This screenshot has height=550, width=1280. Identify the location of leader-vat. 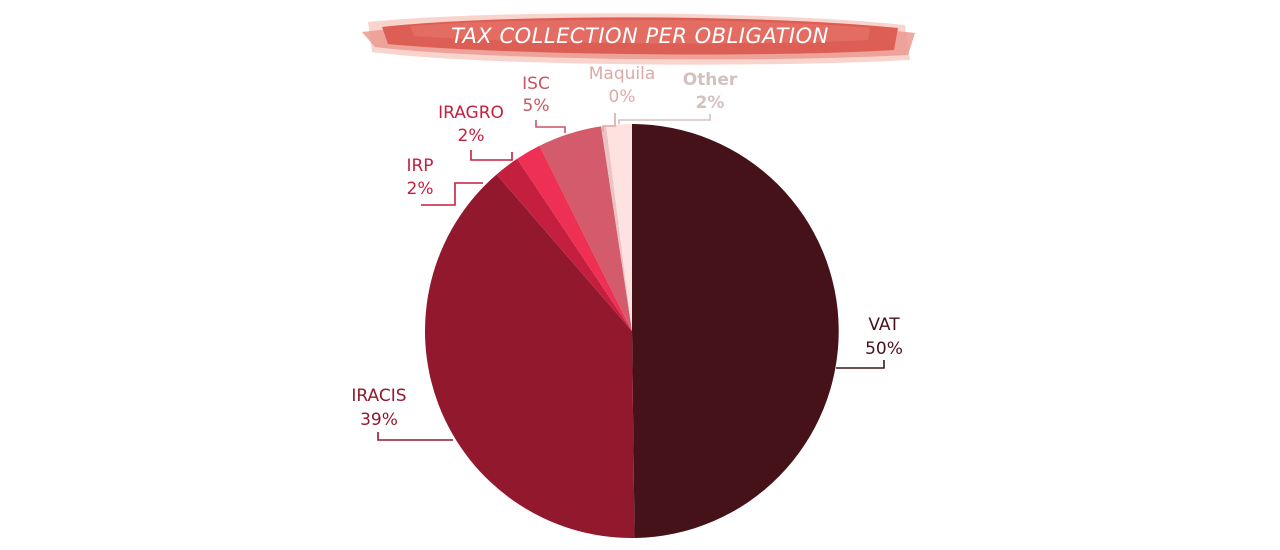
(860, 364).